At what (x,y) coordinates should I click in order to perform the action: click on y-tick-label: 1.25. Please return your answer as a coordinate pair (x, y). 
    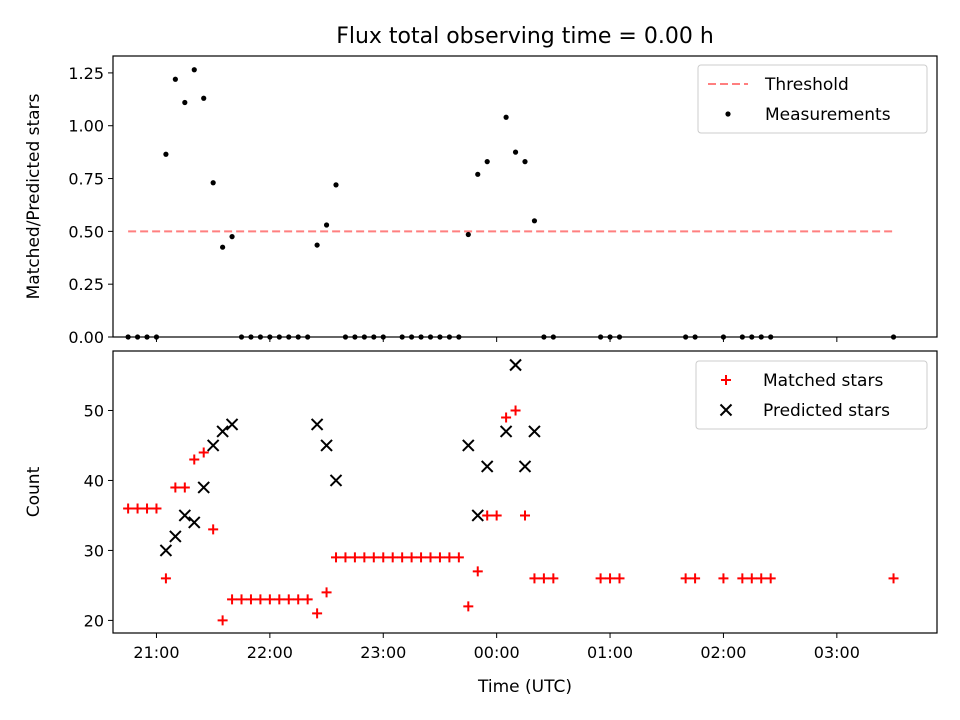
    Looking at the image, I should click on (86, 73).